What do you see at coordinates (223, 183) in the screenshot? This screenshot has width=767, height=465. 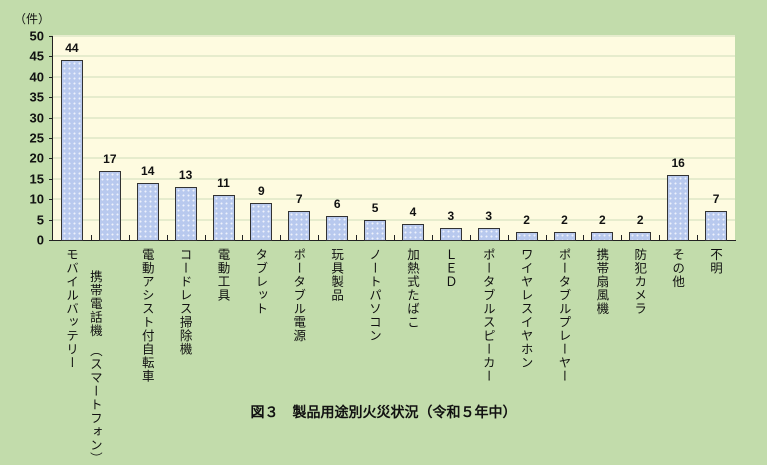 I see `bar-value-label: 11` at bounding box center [223, 183].